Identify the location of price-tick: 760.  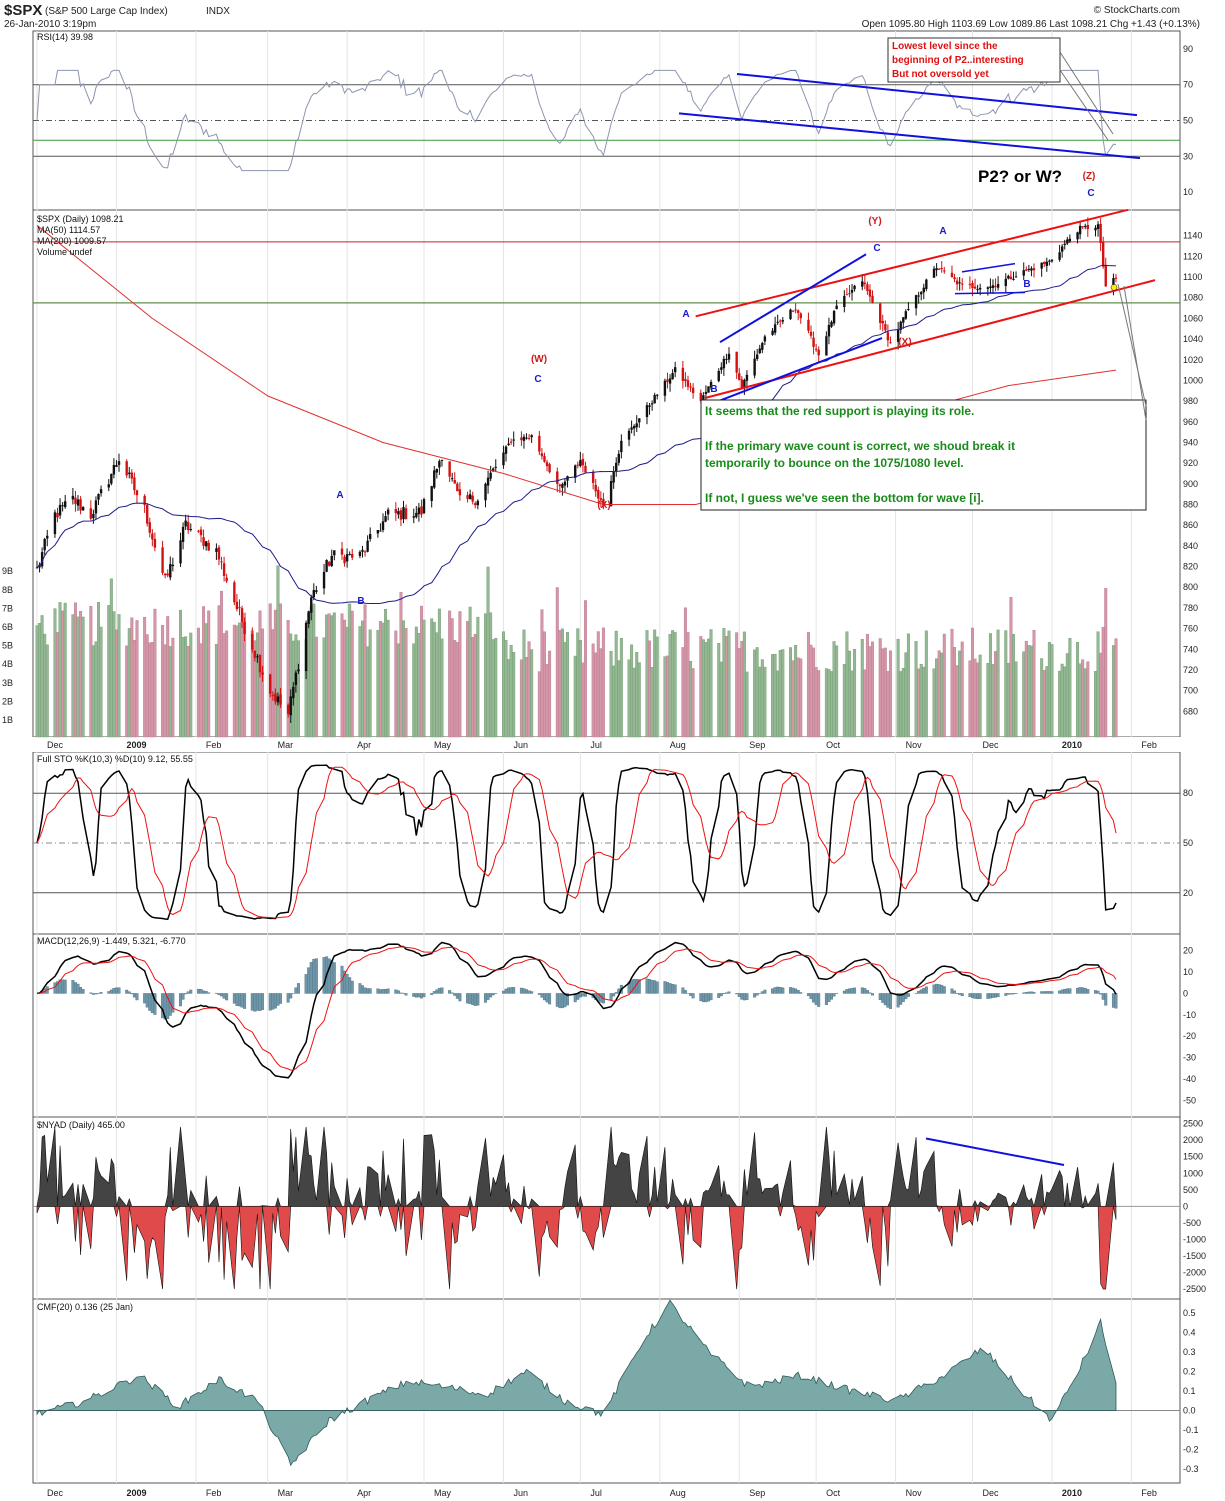
(1190, 629).